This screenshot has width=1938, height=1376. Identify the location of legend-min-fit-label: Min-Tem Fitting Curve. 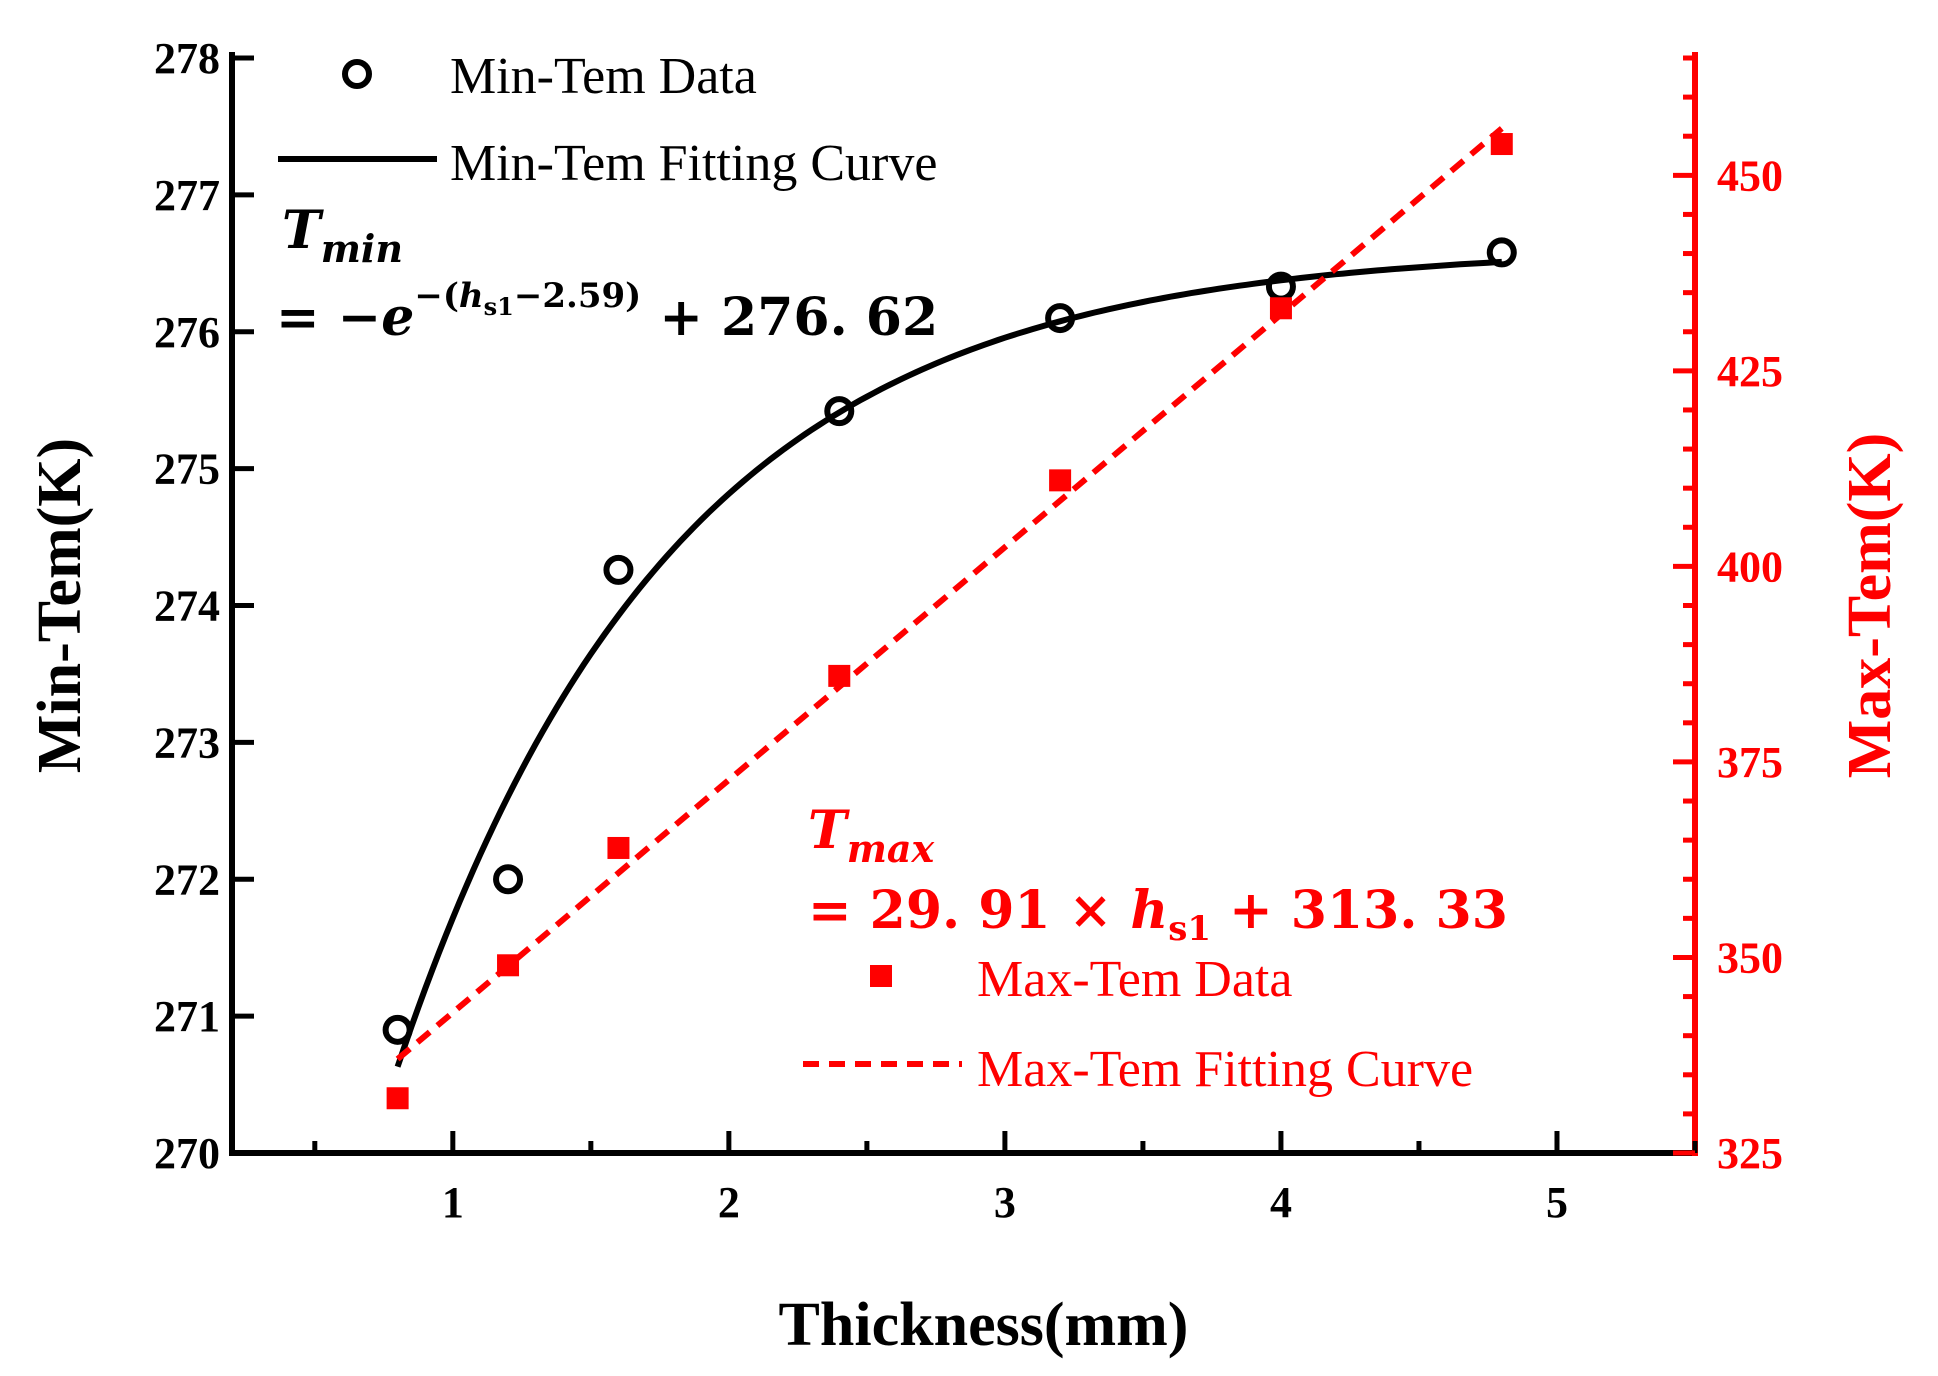
(693, 163).